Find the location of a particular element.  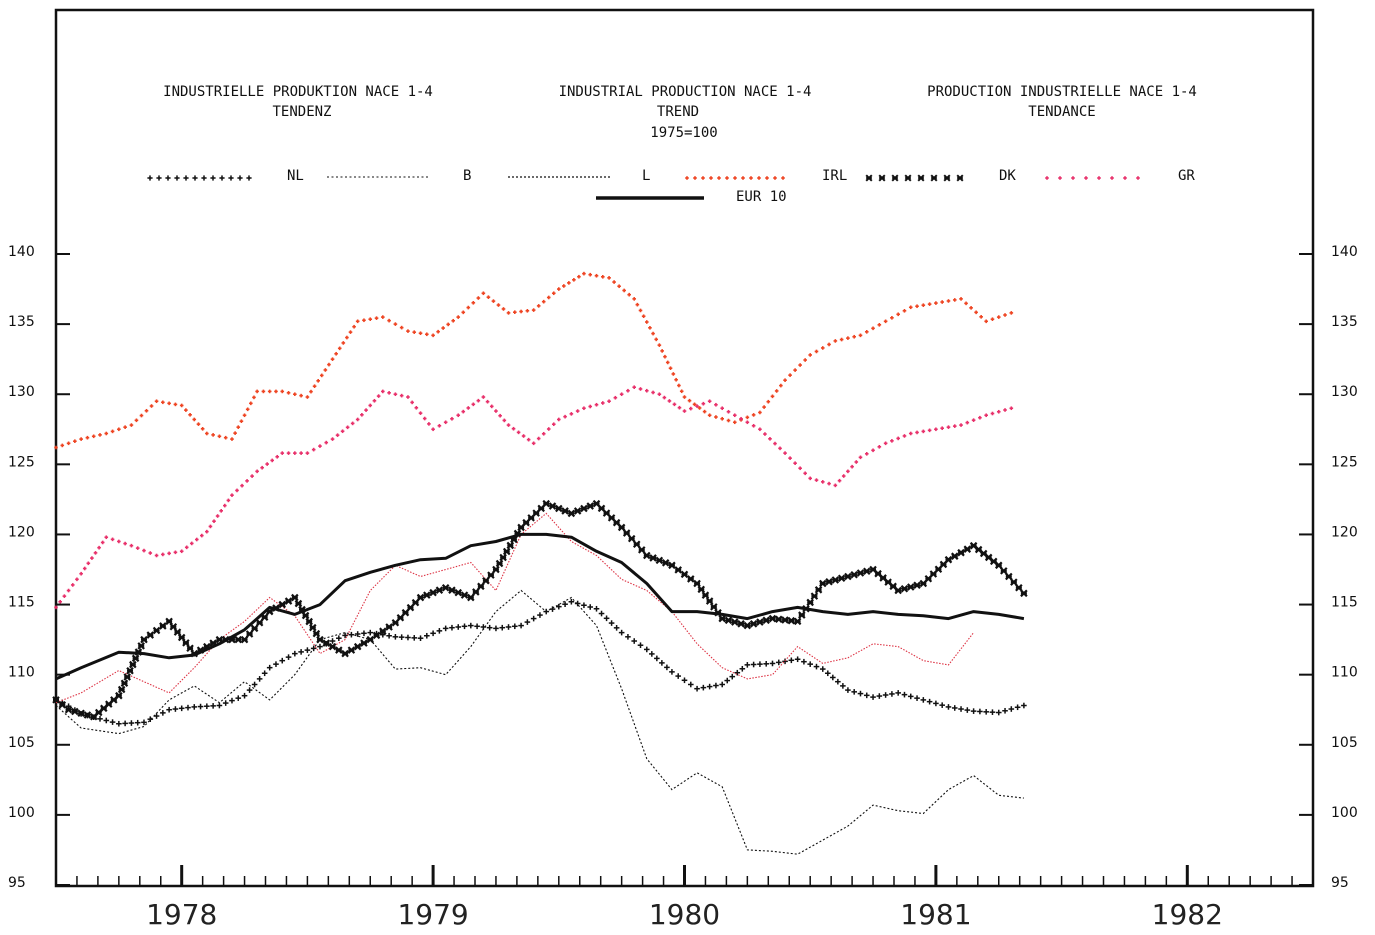

y-tick-label-left: 115 is located at coordinates (21, 603).